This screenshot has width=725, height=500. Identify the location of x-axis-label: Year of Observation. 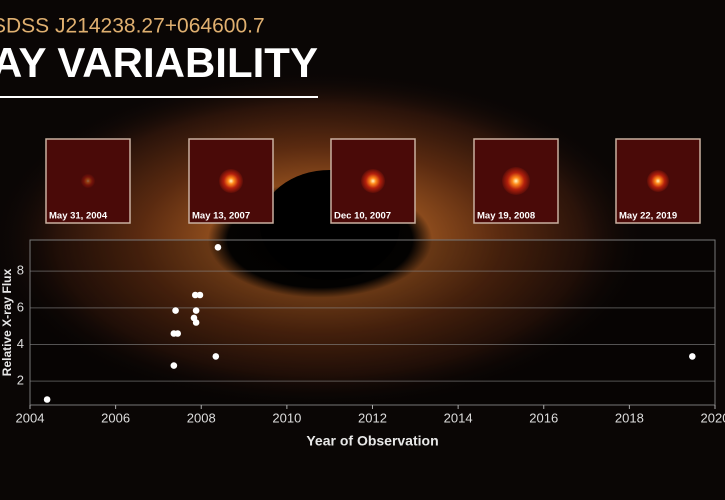
(372, 441).